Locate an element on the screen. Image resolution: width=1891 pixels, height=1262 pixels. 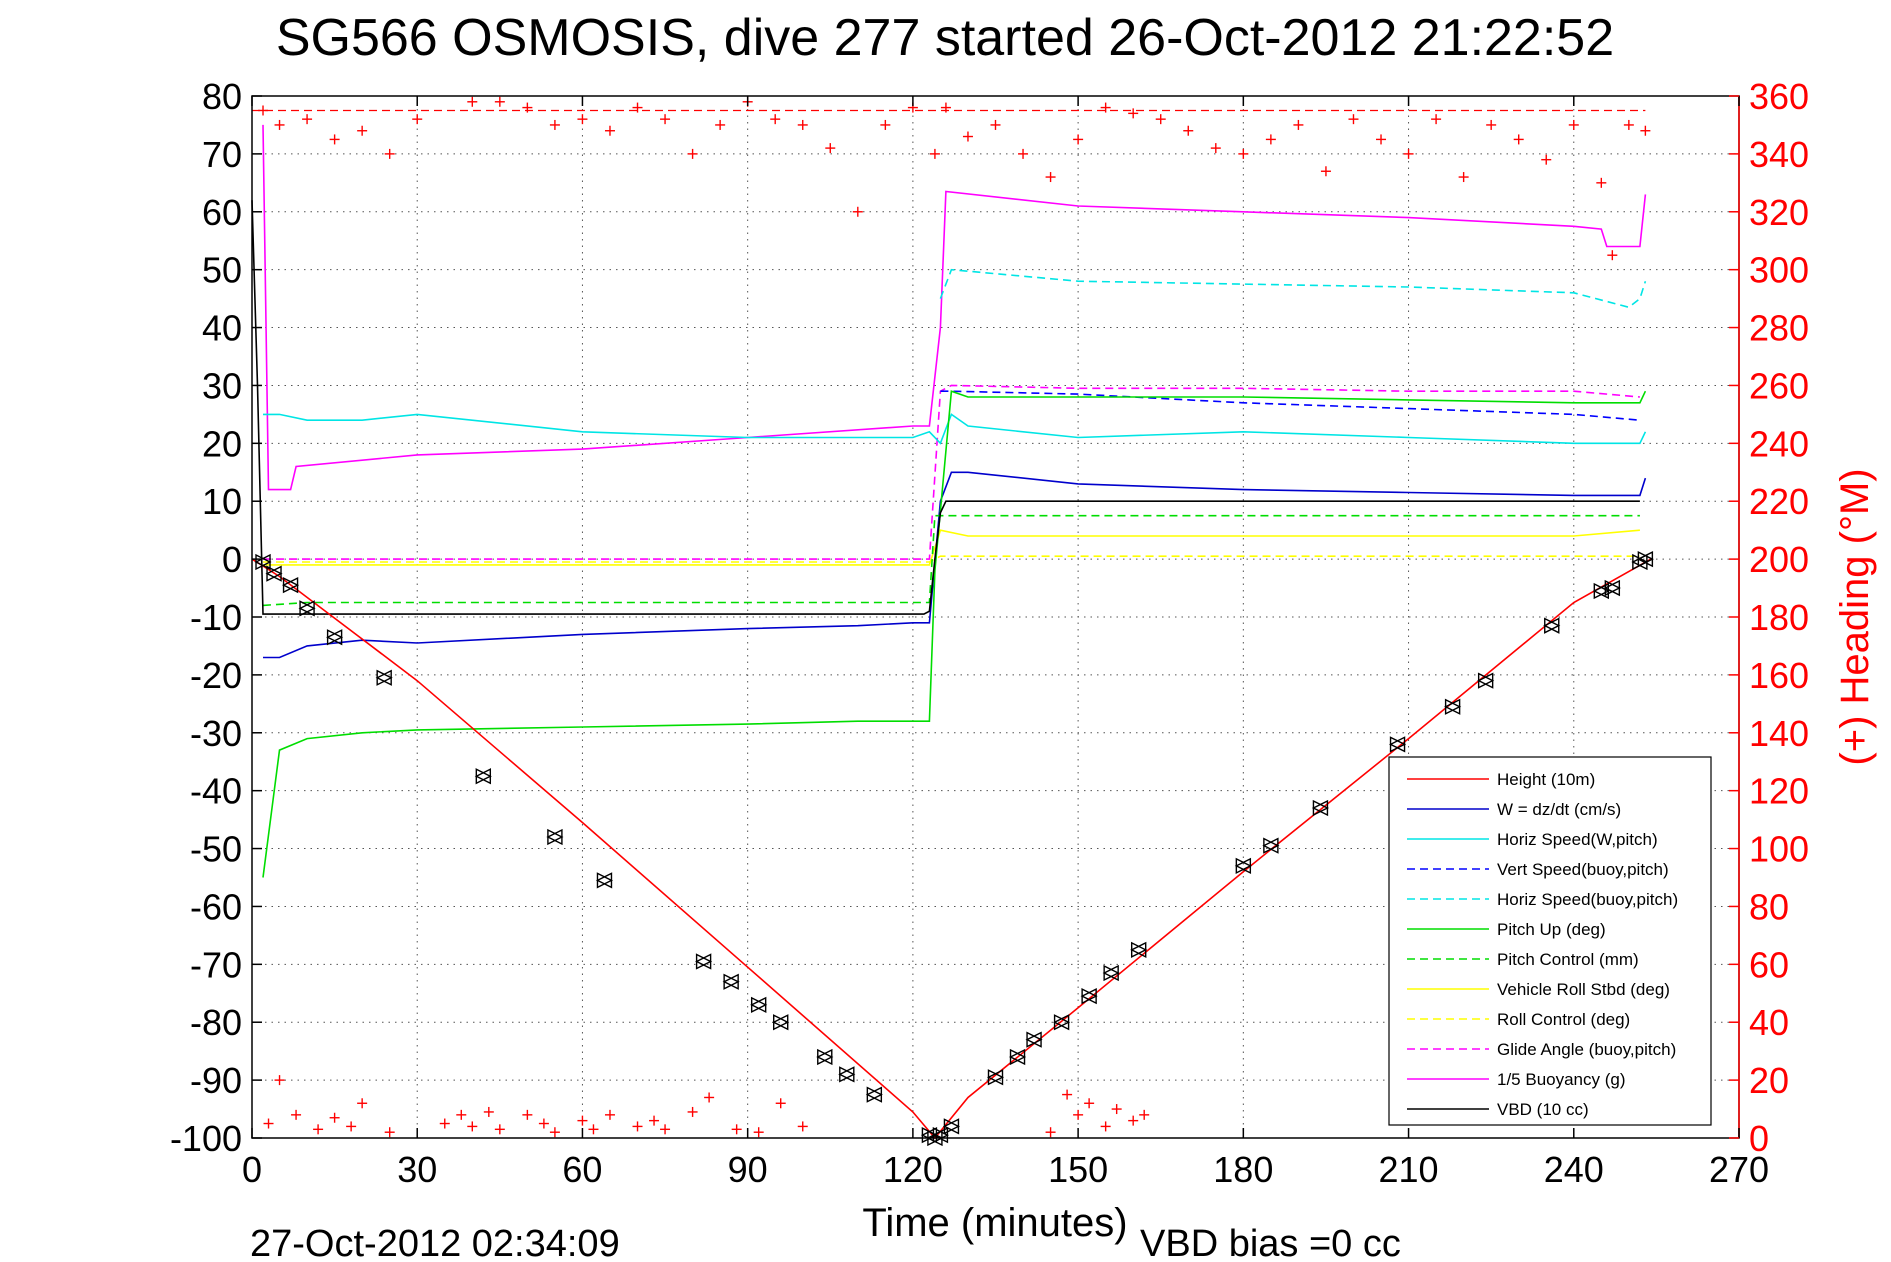
y2-tick-label: 140 is located at coordinates (1779, 733).